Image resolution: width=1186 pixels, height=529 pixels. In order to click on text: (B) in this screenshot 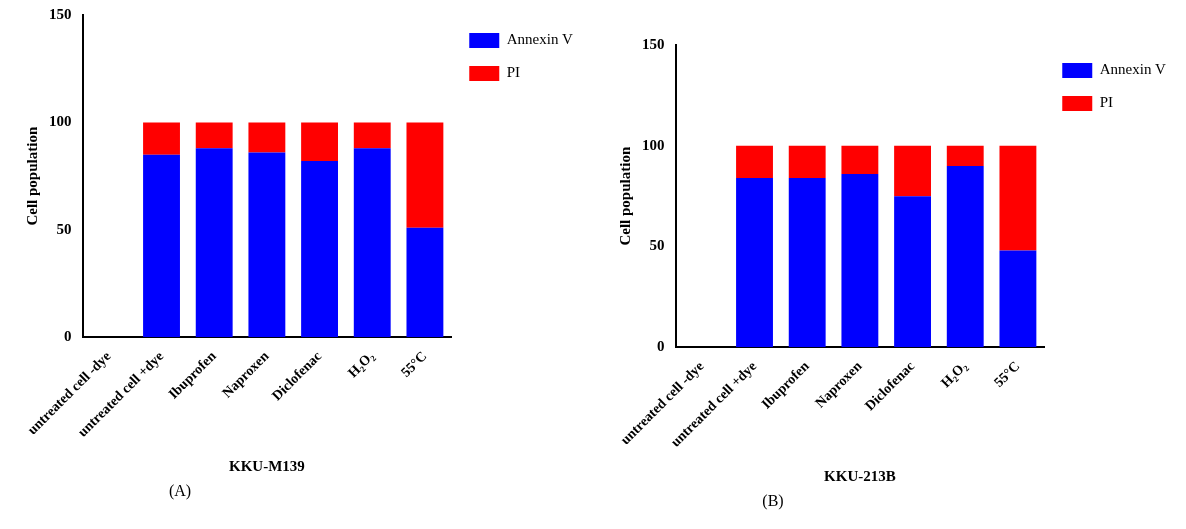, I will do `click(773, 501)`.